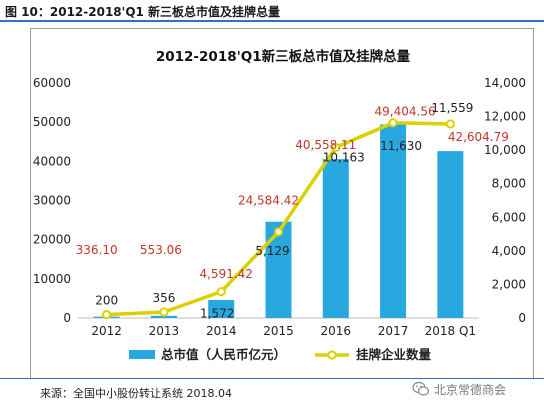  I want to click on x-tick-label: 2018 Q1, so click(450, 331).